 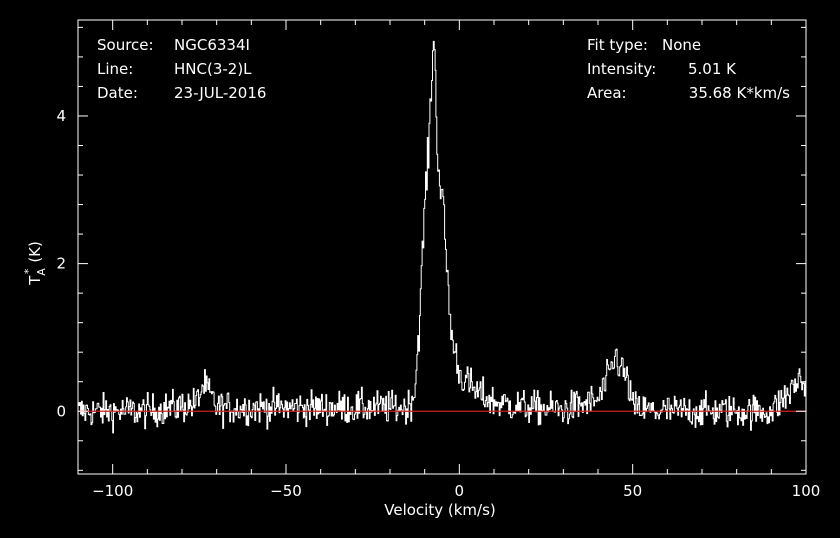 I want to click on intensity-value: 5.01 K, so click(x=712, y=69).